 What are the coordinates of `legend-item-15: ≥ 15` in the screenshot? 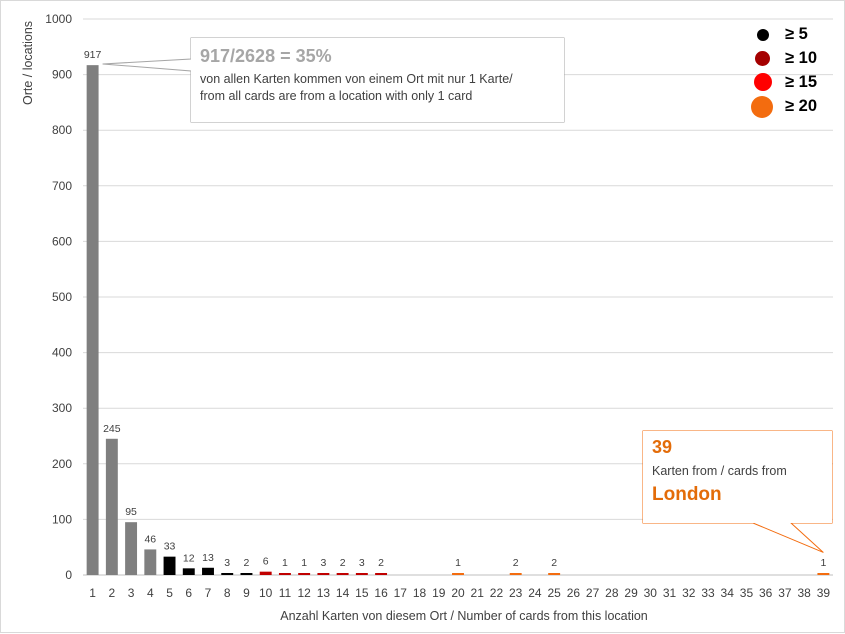 It's located at (798, 84).